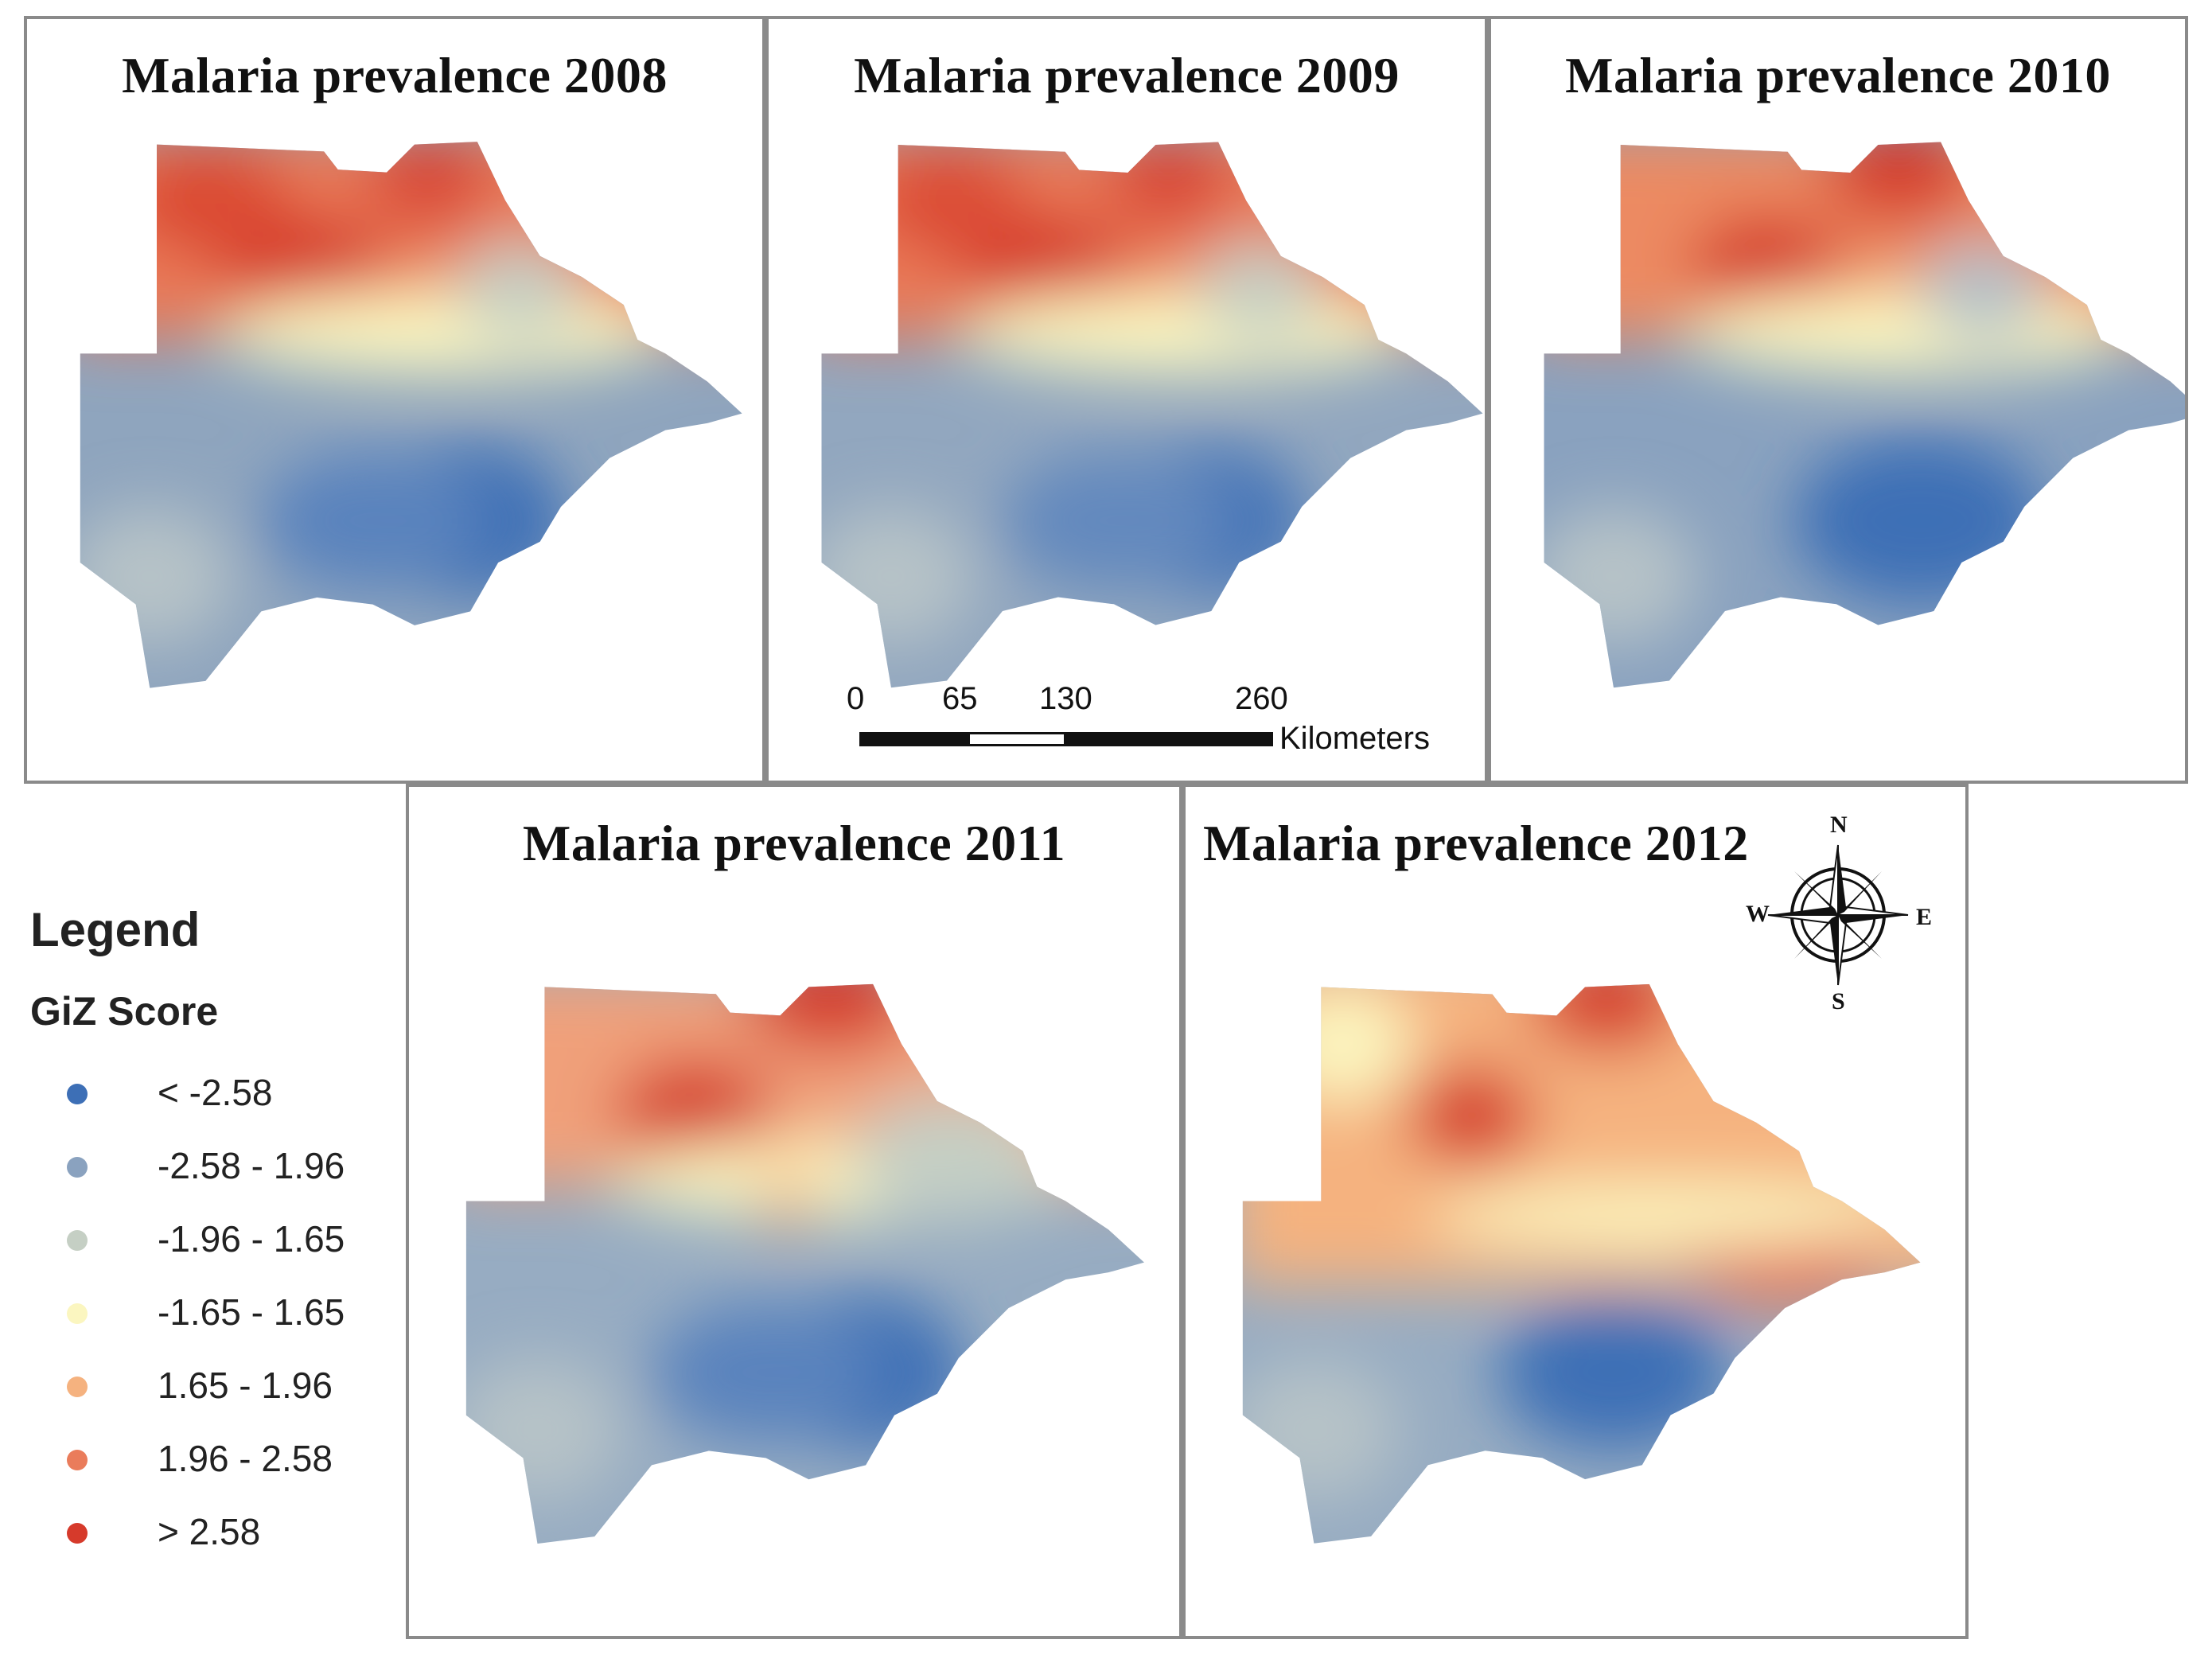 This screenshot has width=2212, height=1655. I want to click on scale-tick: 0, so click(856, 698).